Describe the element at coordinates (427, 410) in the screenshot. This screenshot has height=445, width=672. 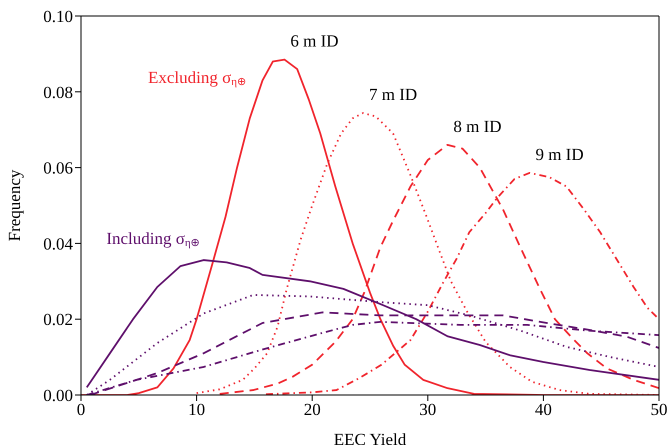
I see `x-tick-label: 30` at that location.